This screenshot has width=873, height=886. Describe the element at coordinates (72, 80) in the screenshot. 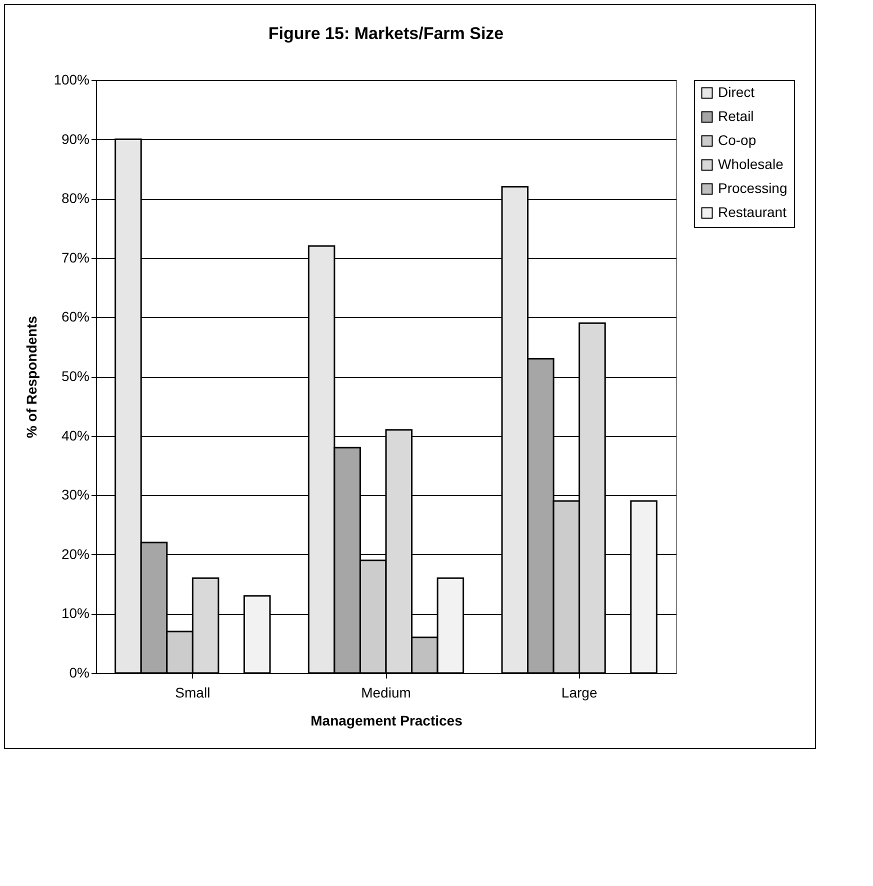

I see `y-tick-label: 100%` at that location.